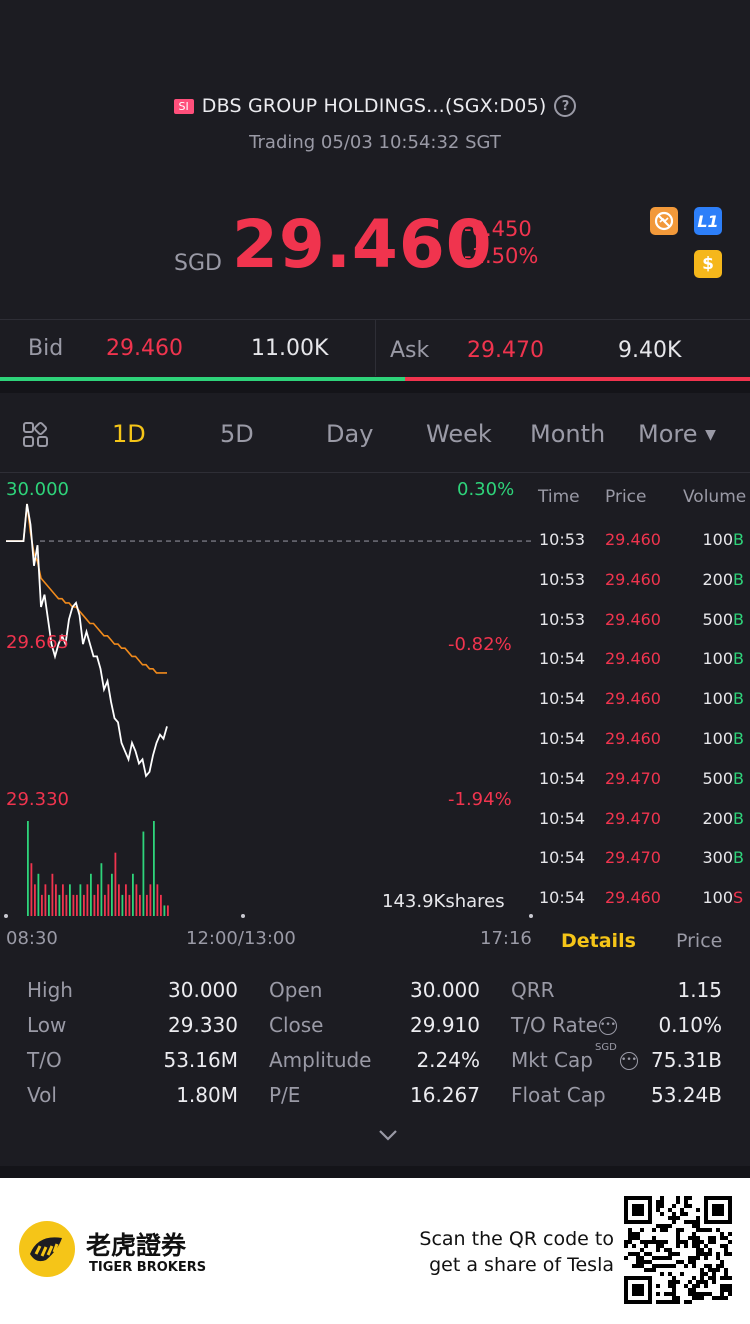 The height and width of the screenshot is (1324, 750). I want to click on qr-code-icon, so click(678, 1250).